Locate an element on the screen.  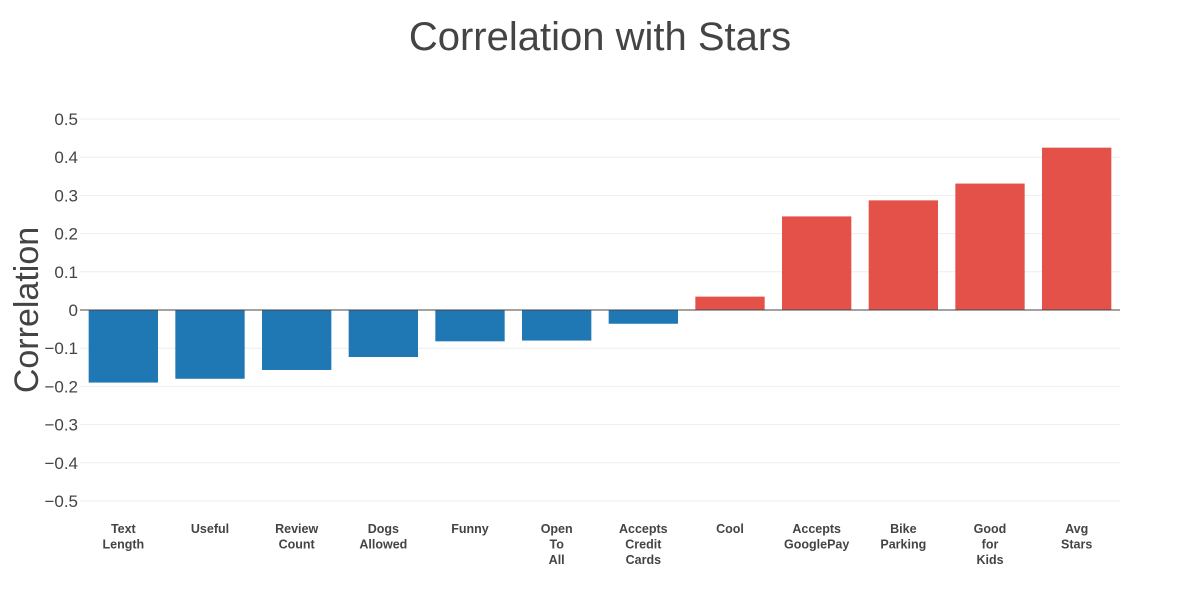
x-tick-label: Avg Stars is located at coordinates (1076, 537).